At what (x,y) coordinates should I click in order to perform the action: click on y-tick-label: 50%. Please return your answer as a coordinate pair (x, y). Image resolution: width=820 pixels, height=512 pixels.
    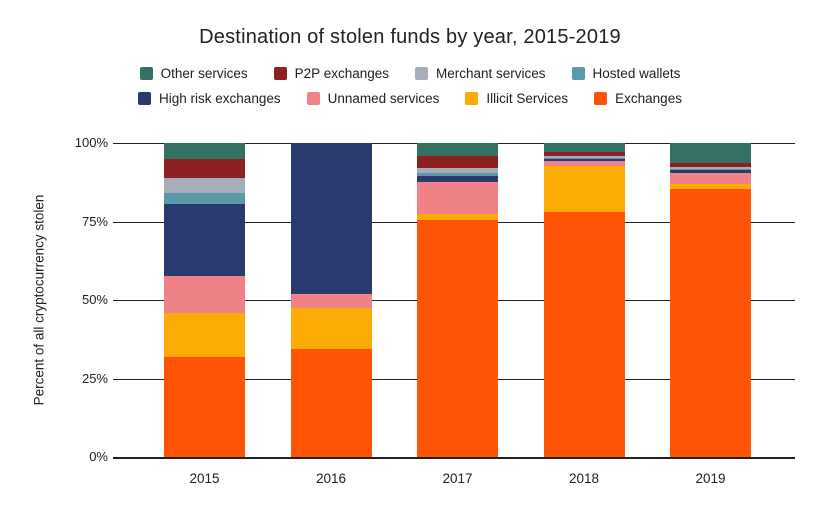
    Looking at the image, I should click on (94, 299).